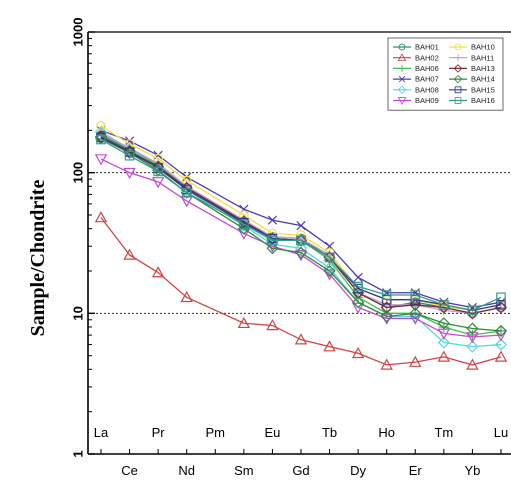 This screenshot has height=481, width=511. Describe the element at coordinates (216, 432) in the screenshot. I see `x-tick-label: Pm` at that location.